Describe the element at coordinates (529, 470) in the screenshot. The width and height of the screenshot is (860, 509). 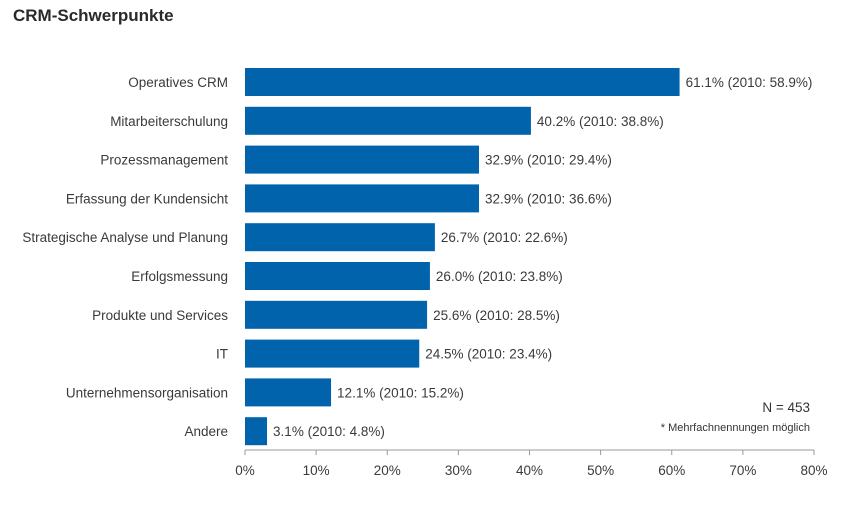
I see `x-tick-label: 40%` at that location.